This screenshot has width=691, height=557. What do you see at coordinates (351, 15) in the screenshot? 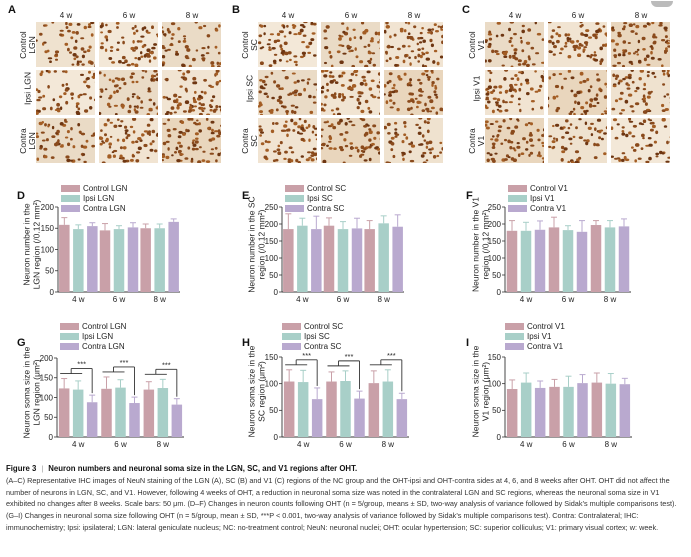
I see `column-label: 6 w` at bounding box center [351, 15].